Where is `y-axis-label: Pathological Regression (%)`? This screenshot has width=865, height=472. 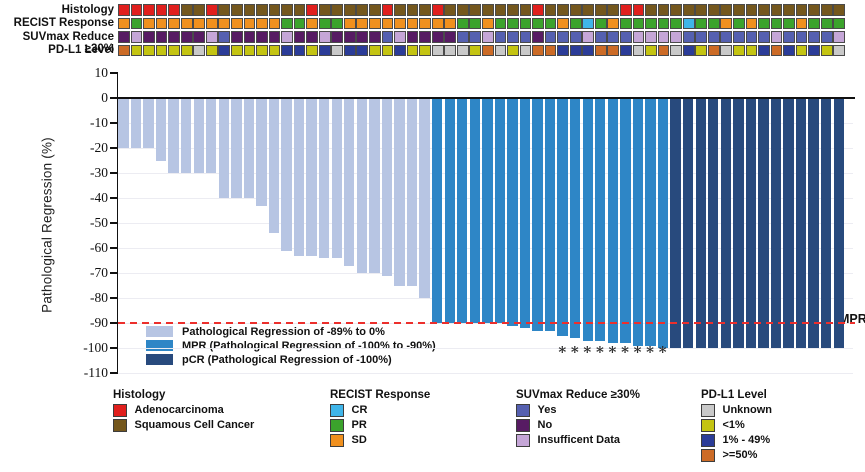
y-axis-label: Pathological Regression (%) is located at coordinates (47, 225).